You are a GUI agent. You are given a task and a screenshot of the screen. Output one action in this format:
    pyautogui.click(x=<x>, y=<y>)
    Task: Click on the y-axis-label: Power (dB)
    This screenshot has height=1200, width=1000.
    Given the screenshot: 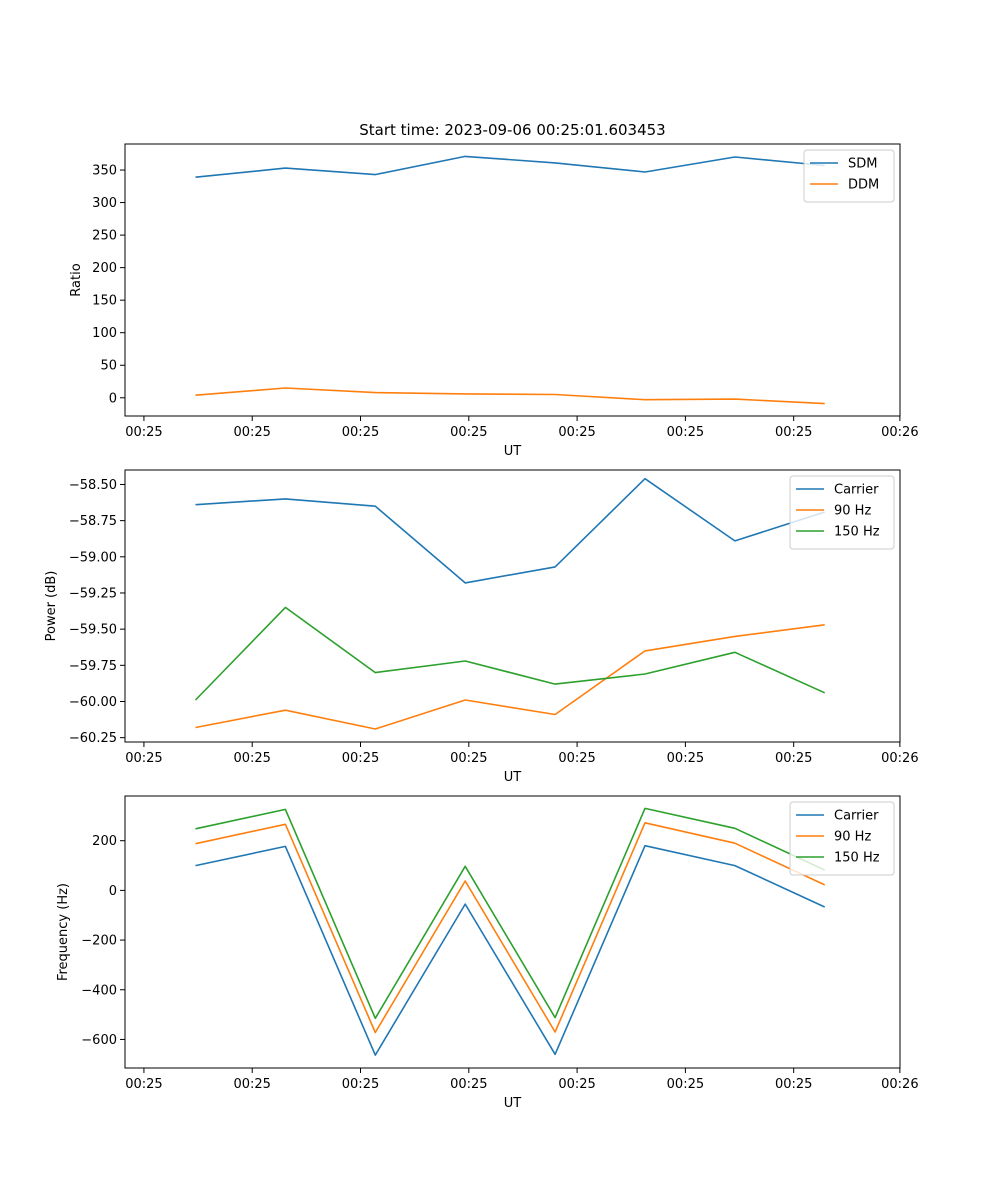 What is the action you would take?
    pyautogui.click(x=51, y=606)
    